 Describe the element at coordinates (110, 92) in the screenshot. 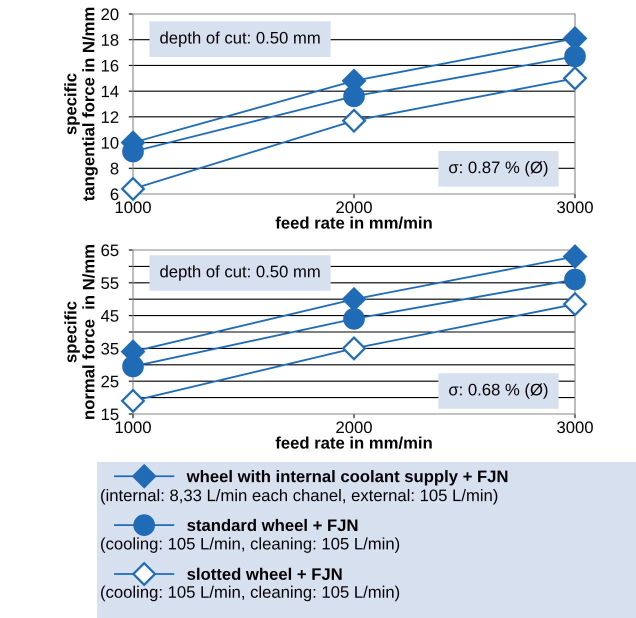

I see `y-tick-label: 14` at that location.